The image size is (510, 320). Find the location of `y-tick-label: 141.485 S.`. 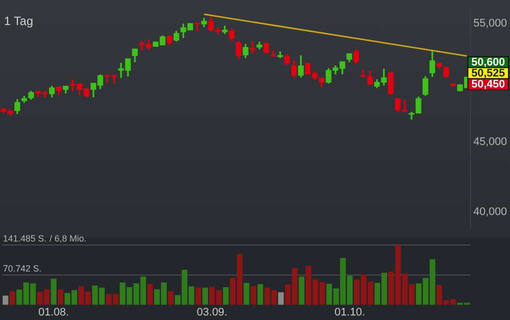

y-tick-label: 141.485 S. is located at coordinates (25, 238).